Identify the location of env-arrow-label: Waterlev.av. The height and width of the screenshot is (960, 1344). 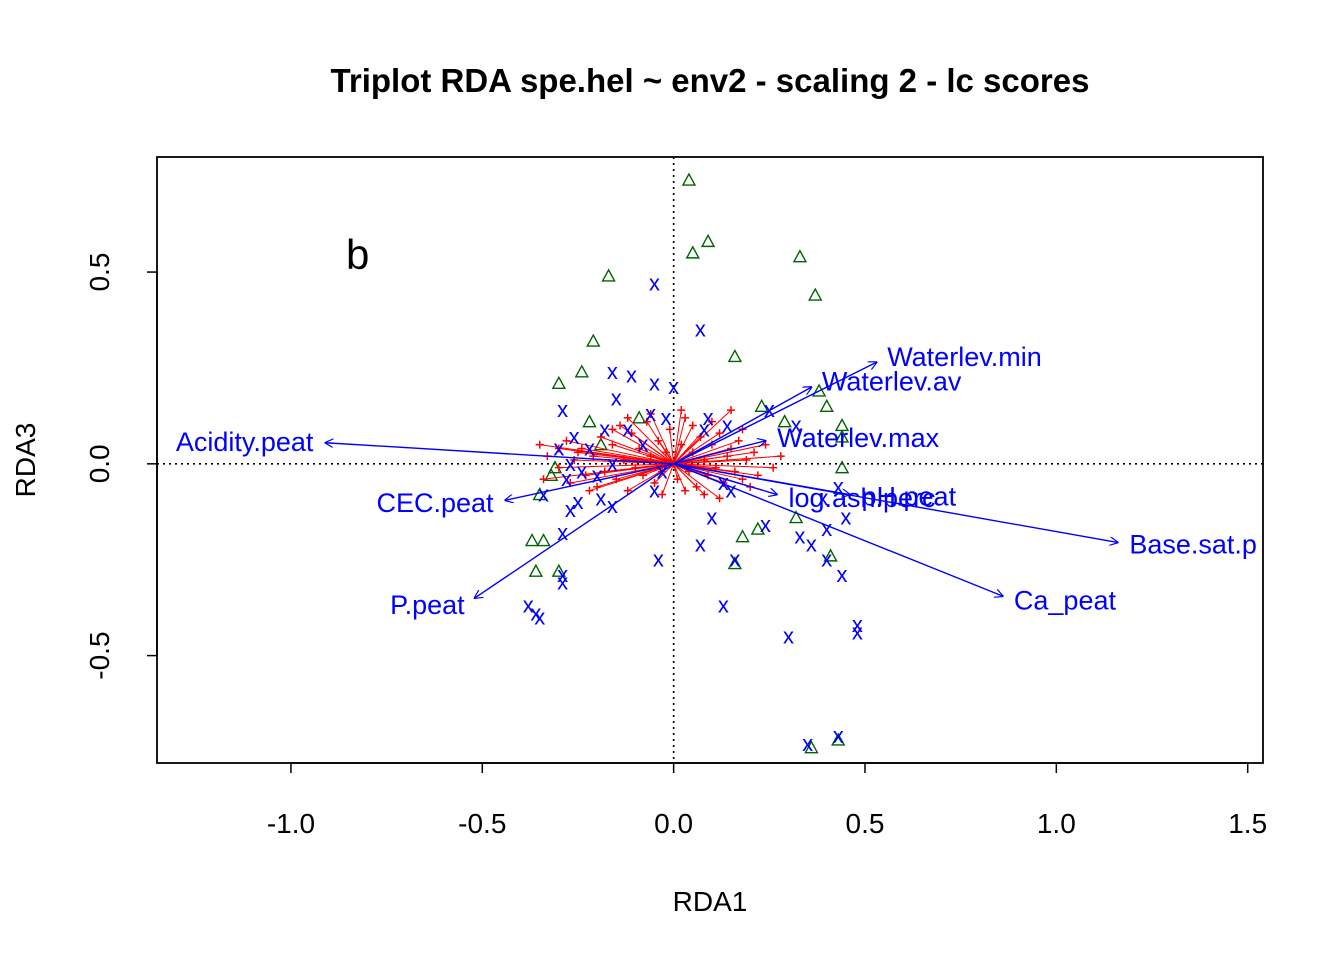
(892, 381).